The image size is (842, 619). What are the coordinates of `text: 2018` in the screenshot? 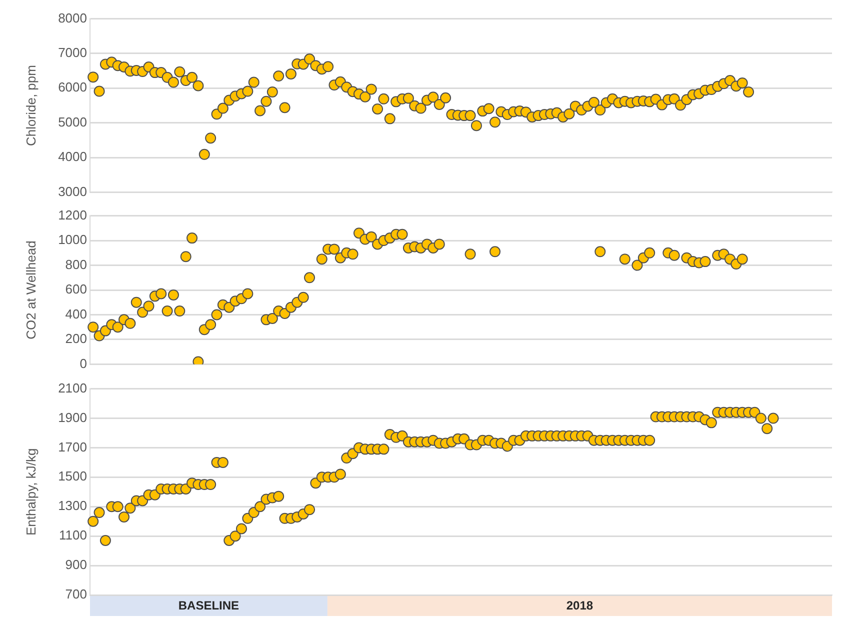 It's located at (580, 605).